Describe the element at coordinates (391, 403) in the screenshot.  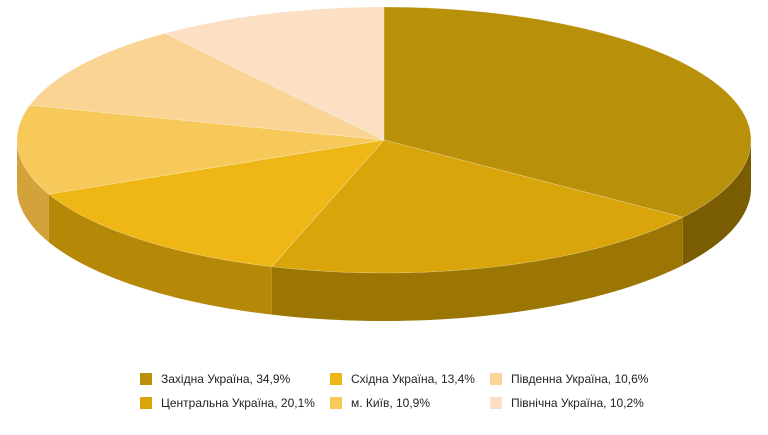
I see `legend-label: м. Київ, 10,9%` at that location.